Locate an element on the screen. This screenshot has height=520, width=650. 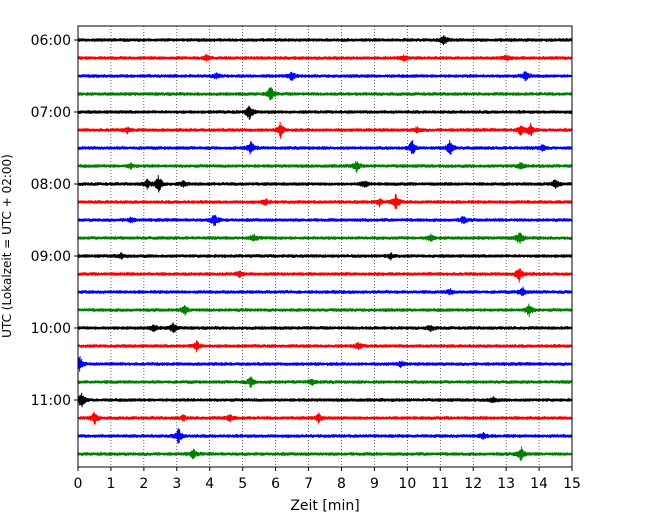
x-tick-label: 2 is located at coordinates (143, 484).